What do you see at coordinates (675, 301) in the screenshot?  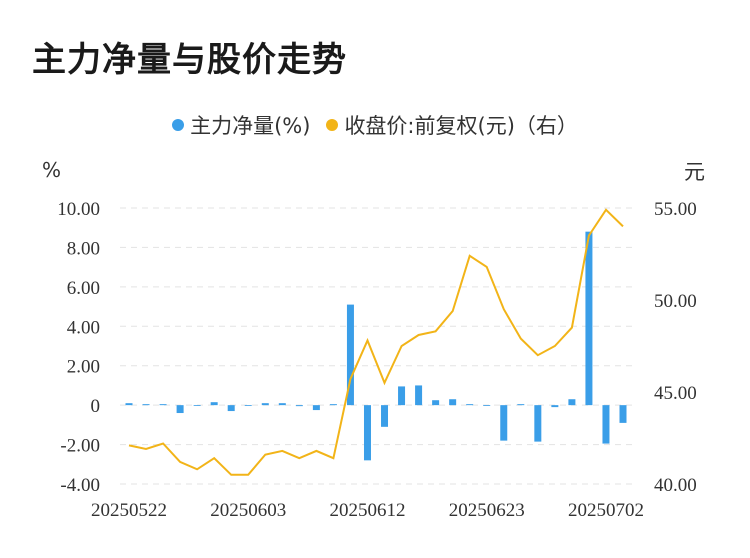 I see `y-right-tick-label: 50.00` at bounding box center [675, 301].